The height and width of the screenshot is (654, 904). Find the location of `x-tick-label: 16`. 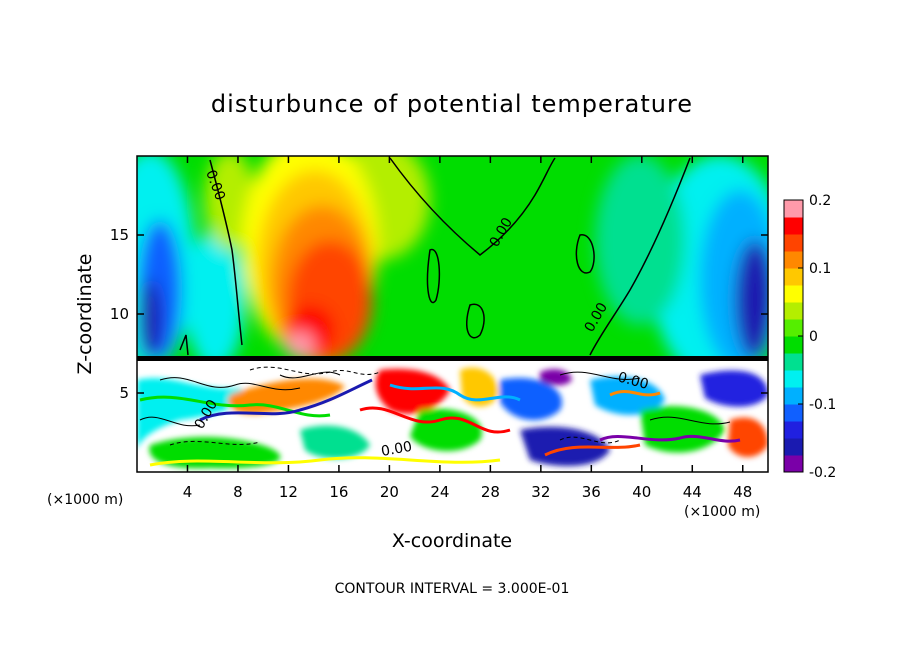

x-tick-label: 16 is located at coordinates (338, 492).